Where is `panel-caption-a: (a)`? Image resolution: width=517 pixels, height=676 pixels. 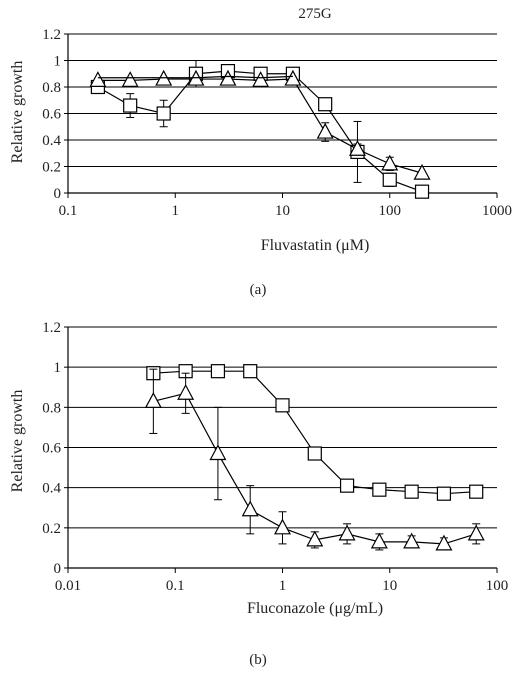 panel-caption-a: (a) is located at coordinates (258, 290).